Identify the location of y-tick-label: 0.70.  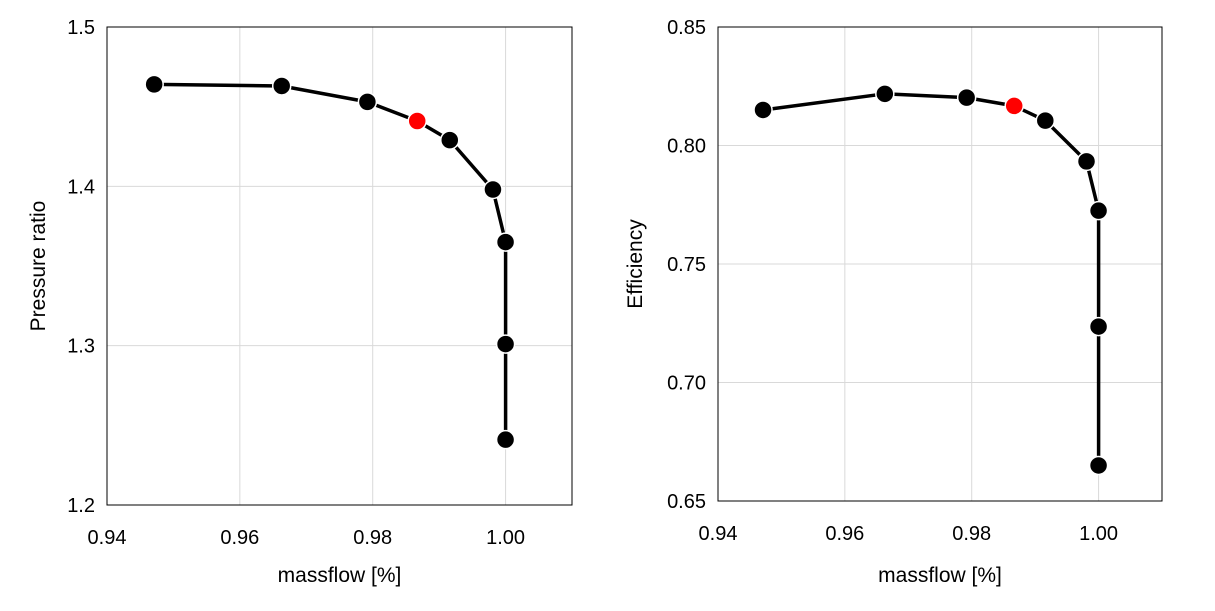
(686, 384).